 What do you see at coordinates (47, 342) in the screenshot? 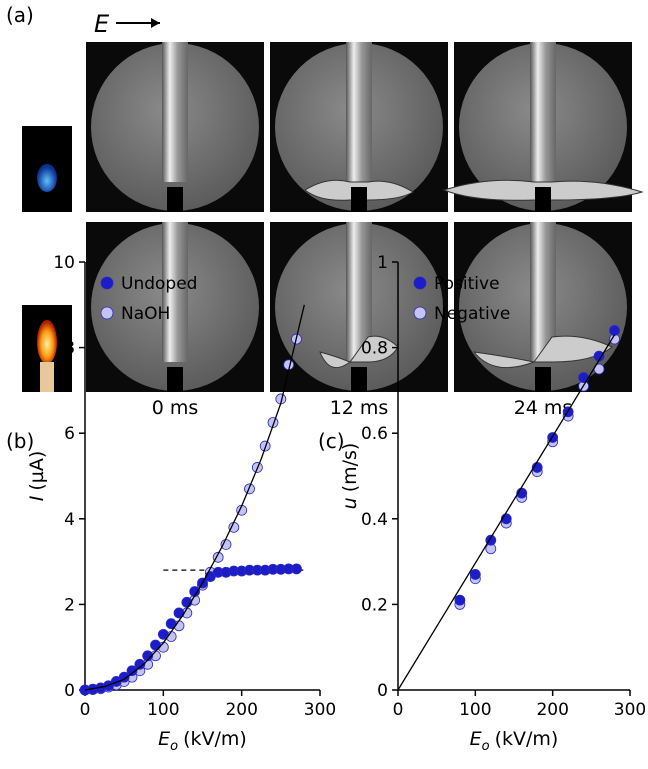
I see `sooty-flame` at bounding box center [47, 342].